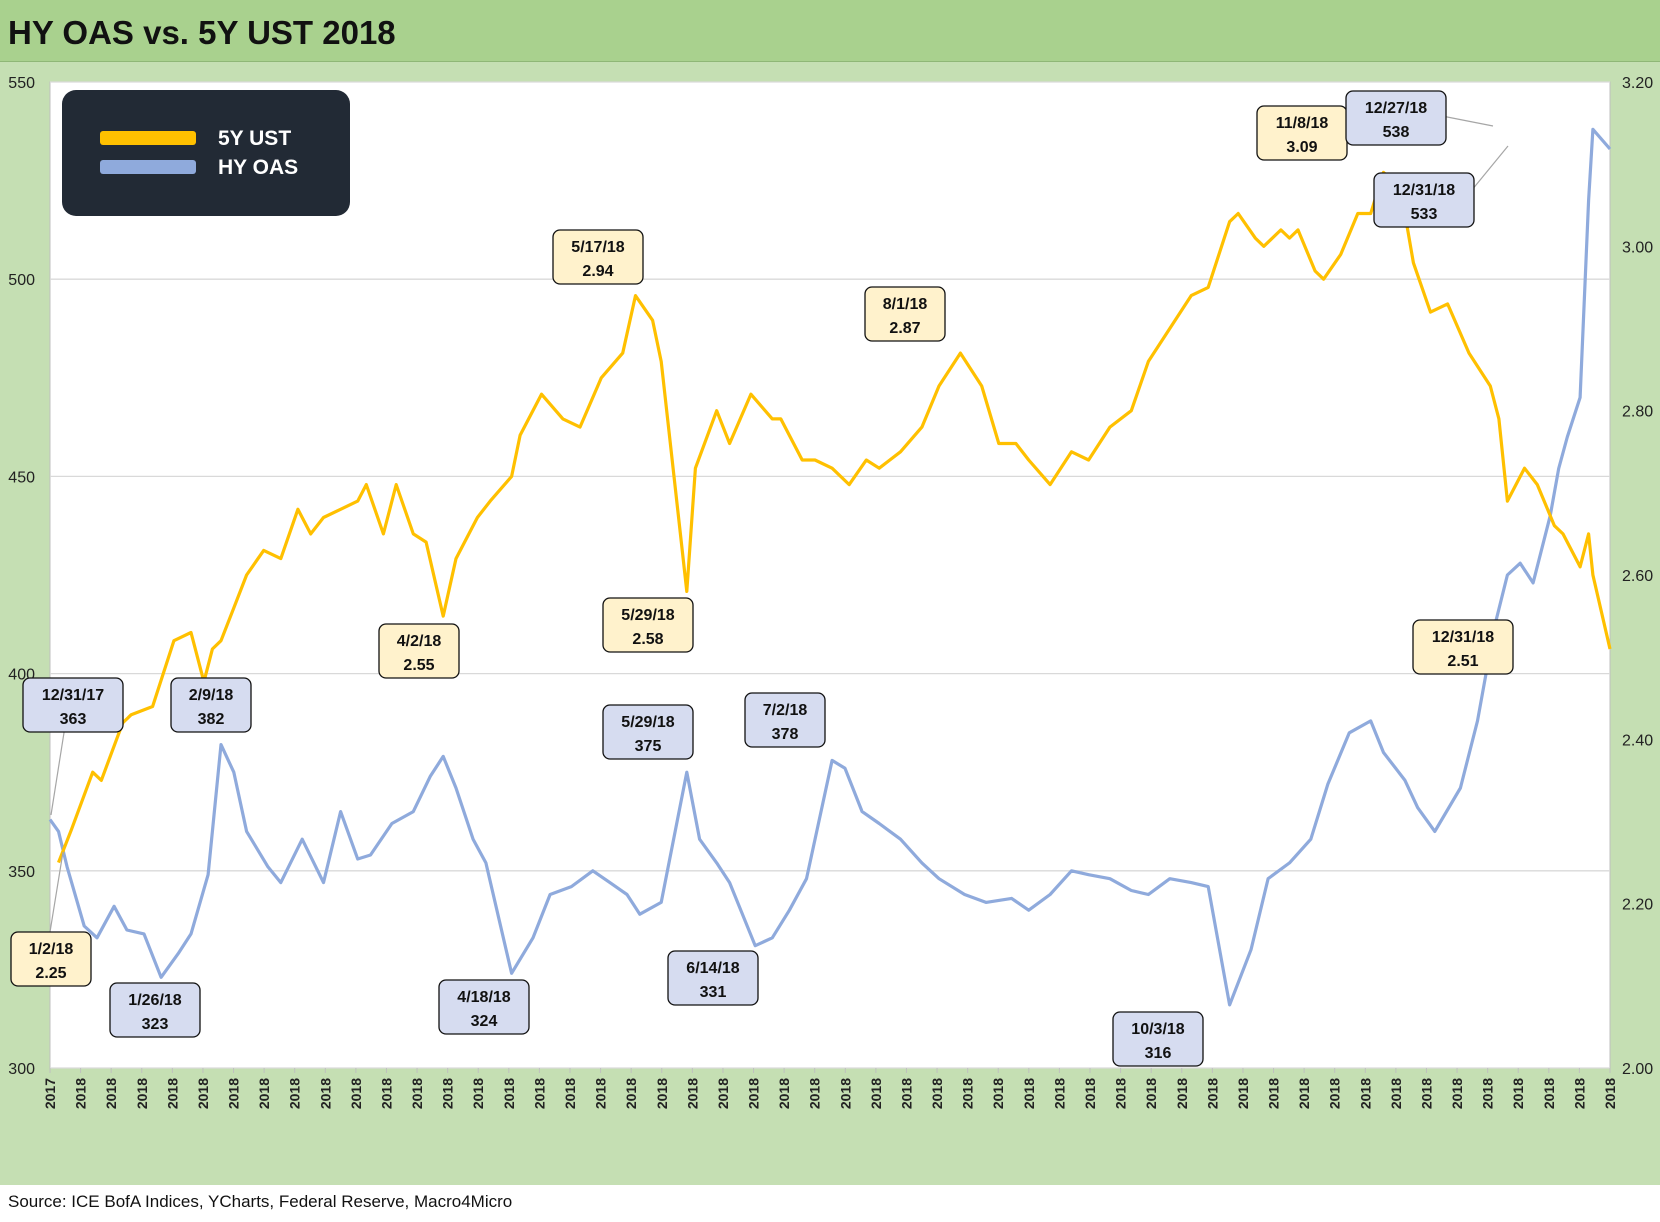  Describe the element at coordinates (73, 695) in the screenshot. I see `annotation-date: 12/31/17` at that location.